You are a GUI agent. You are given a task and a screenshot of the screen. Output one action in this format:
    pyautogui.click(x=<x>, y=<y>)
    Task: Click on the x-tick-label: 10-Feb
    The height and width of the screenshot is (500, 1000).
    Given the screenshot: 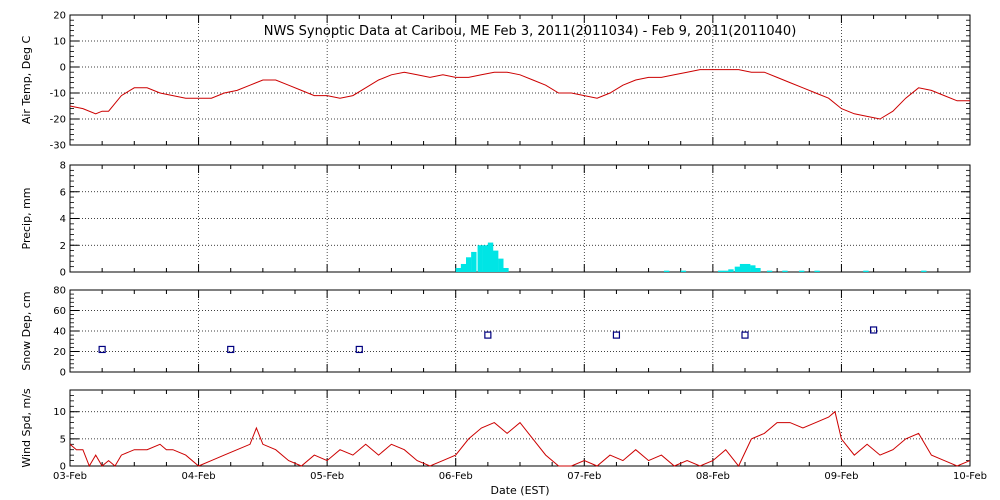 What is the action you would take?
    pyautogui.click(x=970, y=476)
    